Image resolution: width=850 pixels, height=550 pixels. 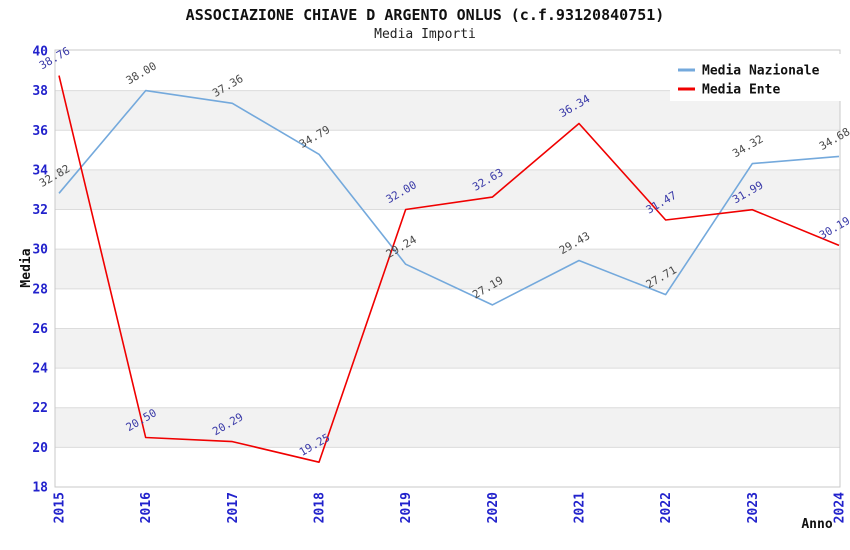 I want to click on point-label: 38.00, so click(x=141, y=73).